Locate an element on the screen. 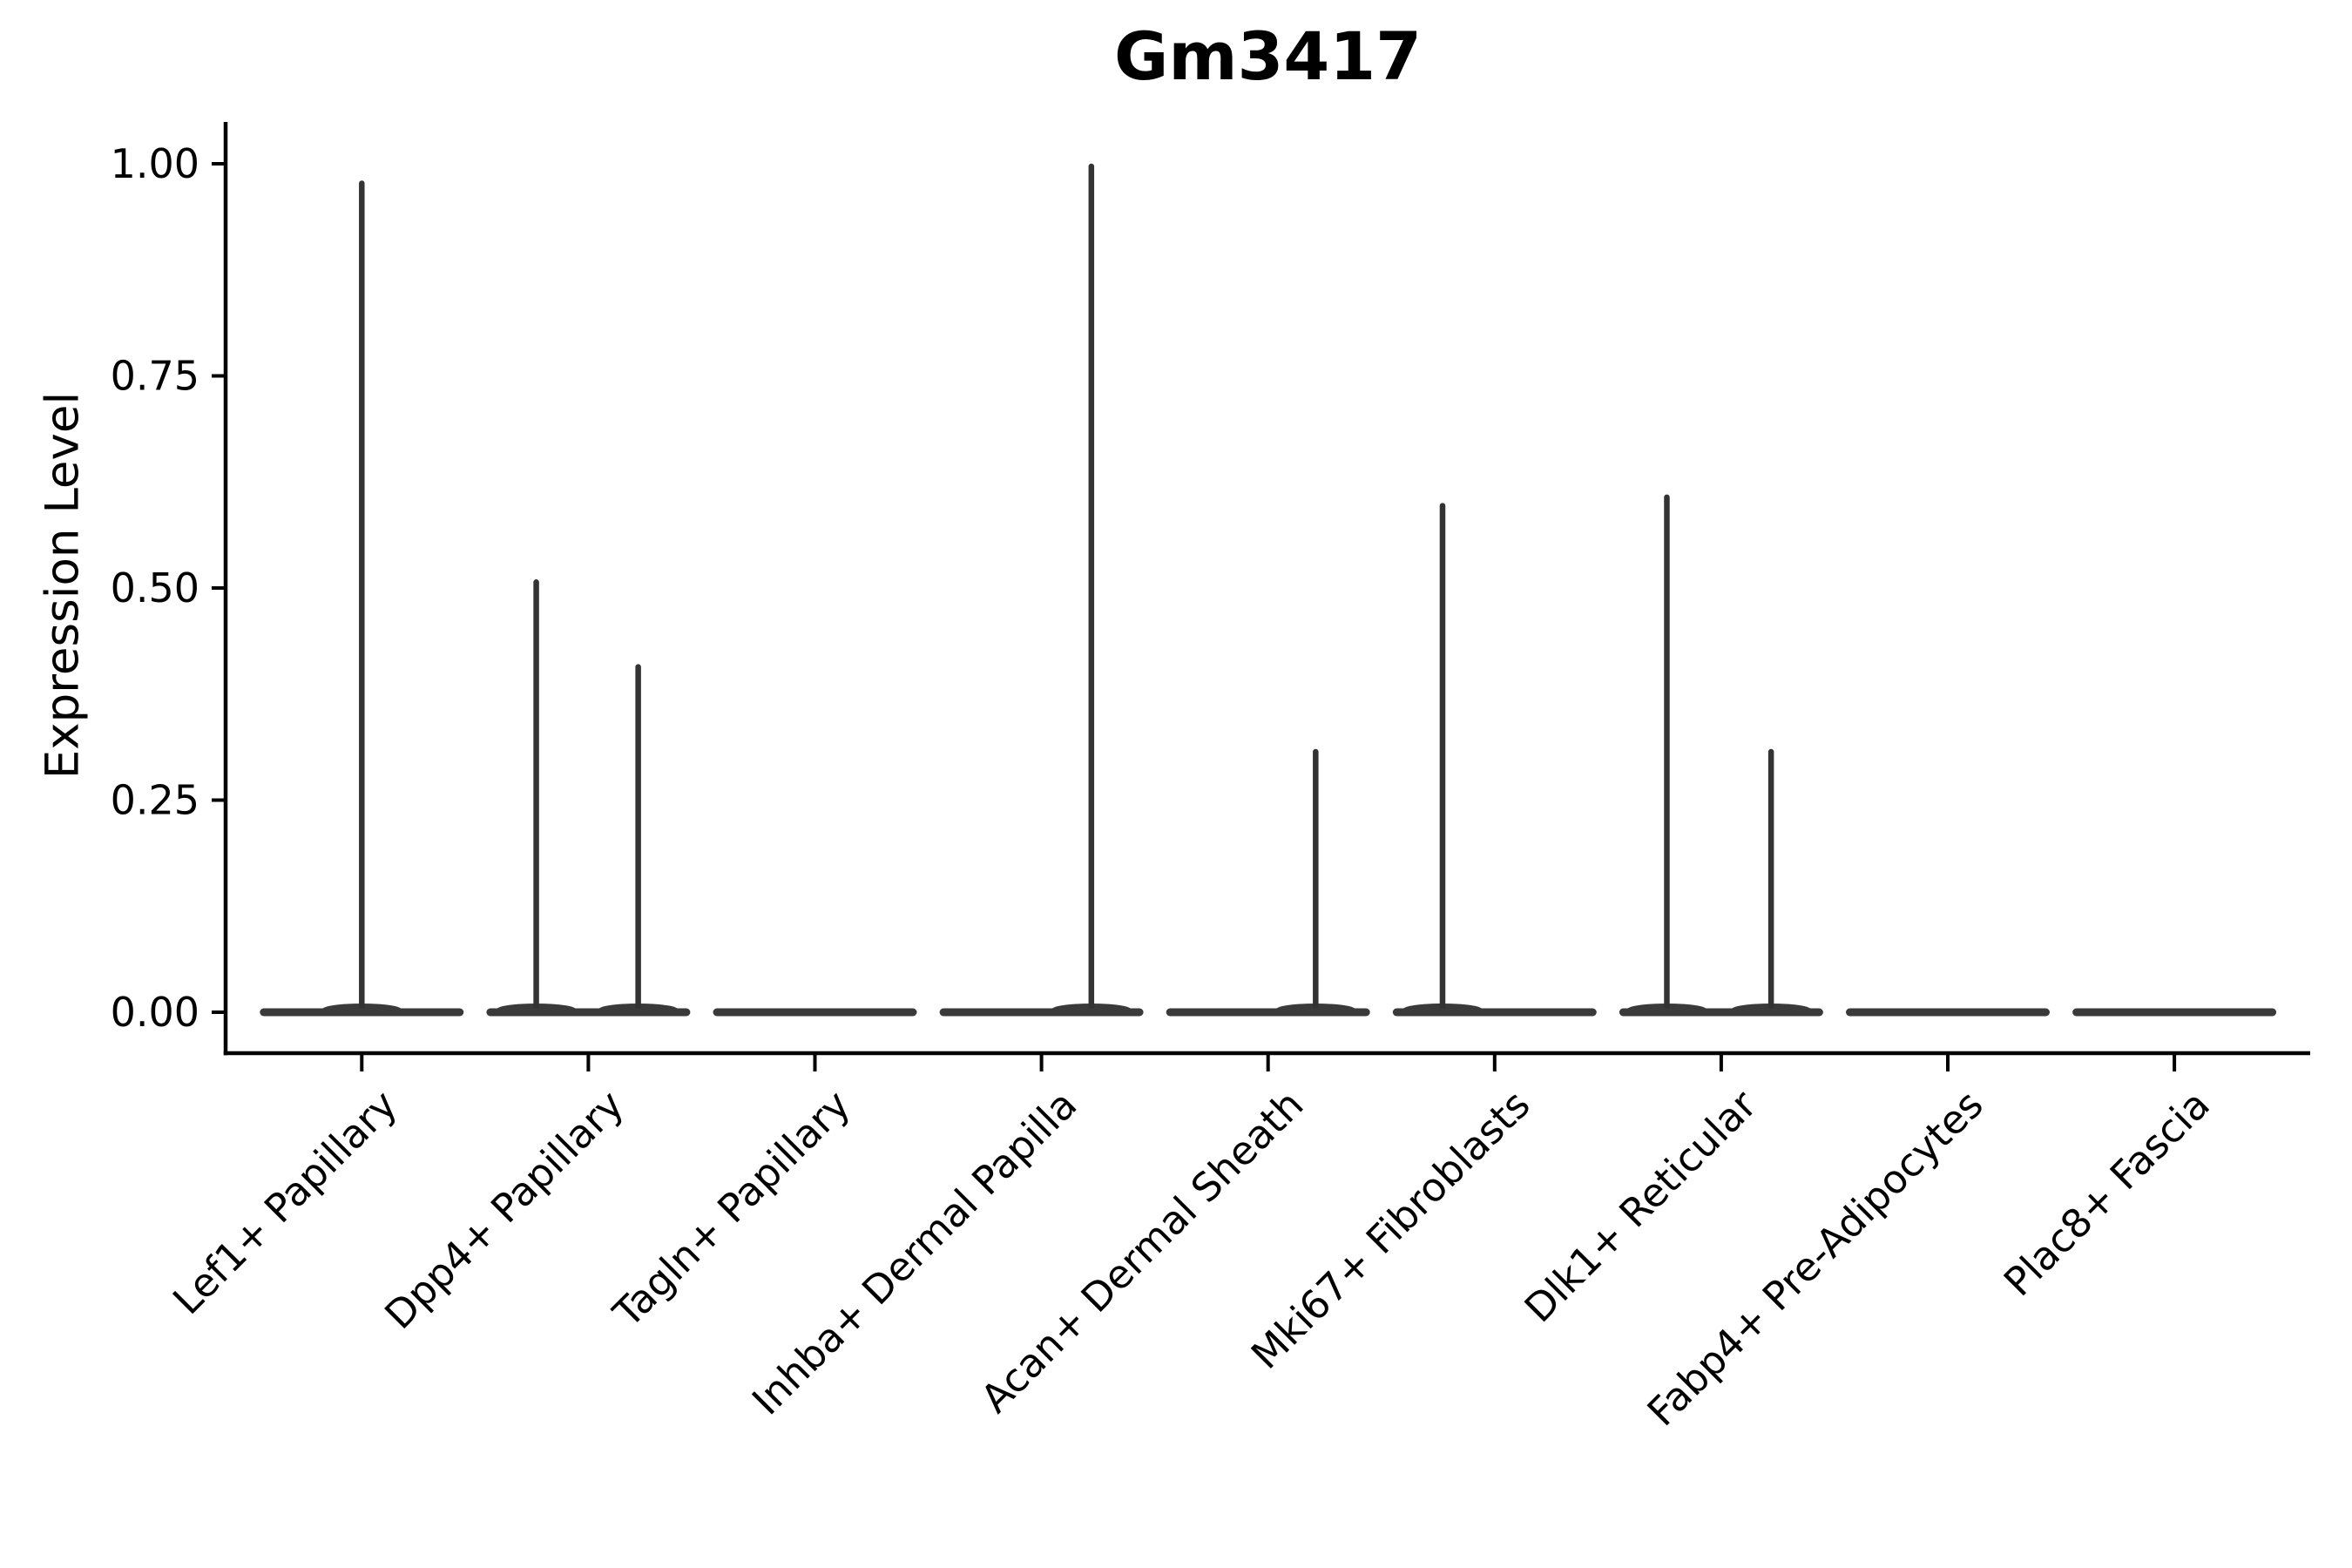  chart-title: Gm3417 is located at coordinates (1268, 56).